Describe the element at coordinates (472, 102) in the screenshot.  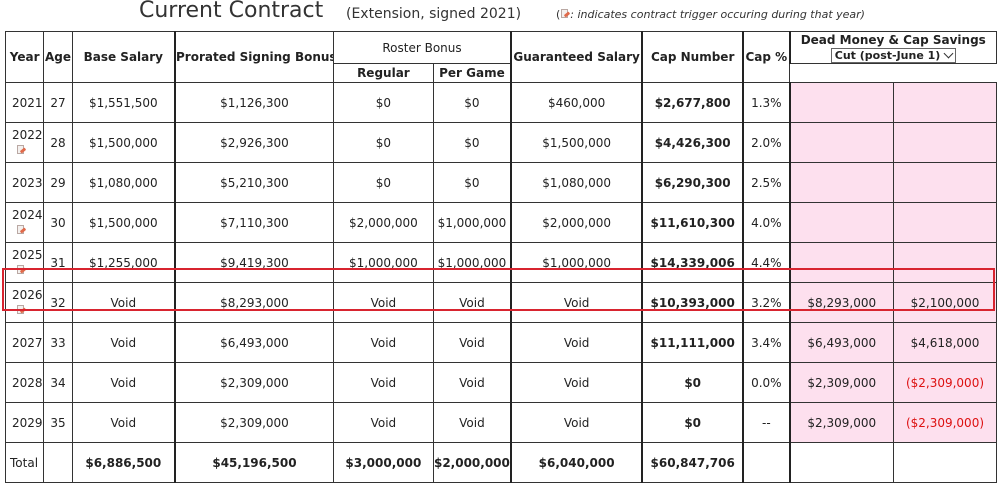
I see `cell-per-game: $0` at that location.